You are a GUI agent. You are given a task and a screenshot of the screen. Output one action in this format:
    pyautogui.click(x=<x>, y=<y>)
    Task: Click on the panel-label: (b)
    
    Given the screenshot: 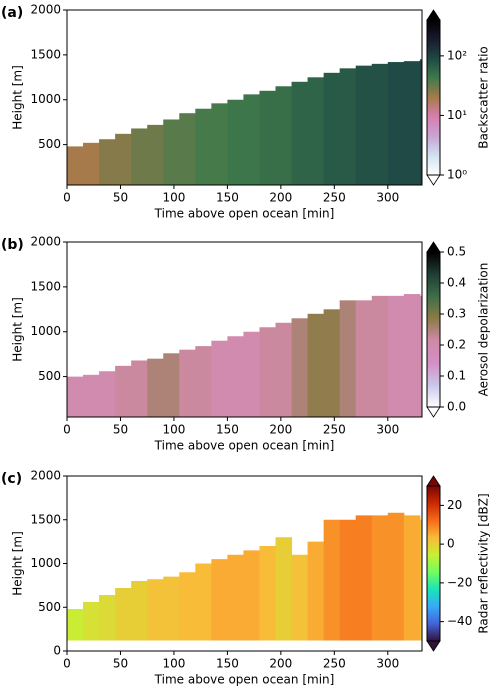 What is the action you would take?
    pyautogui.click(x=12, y=245)
    